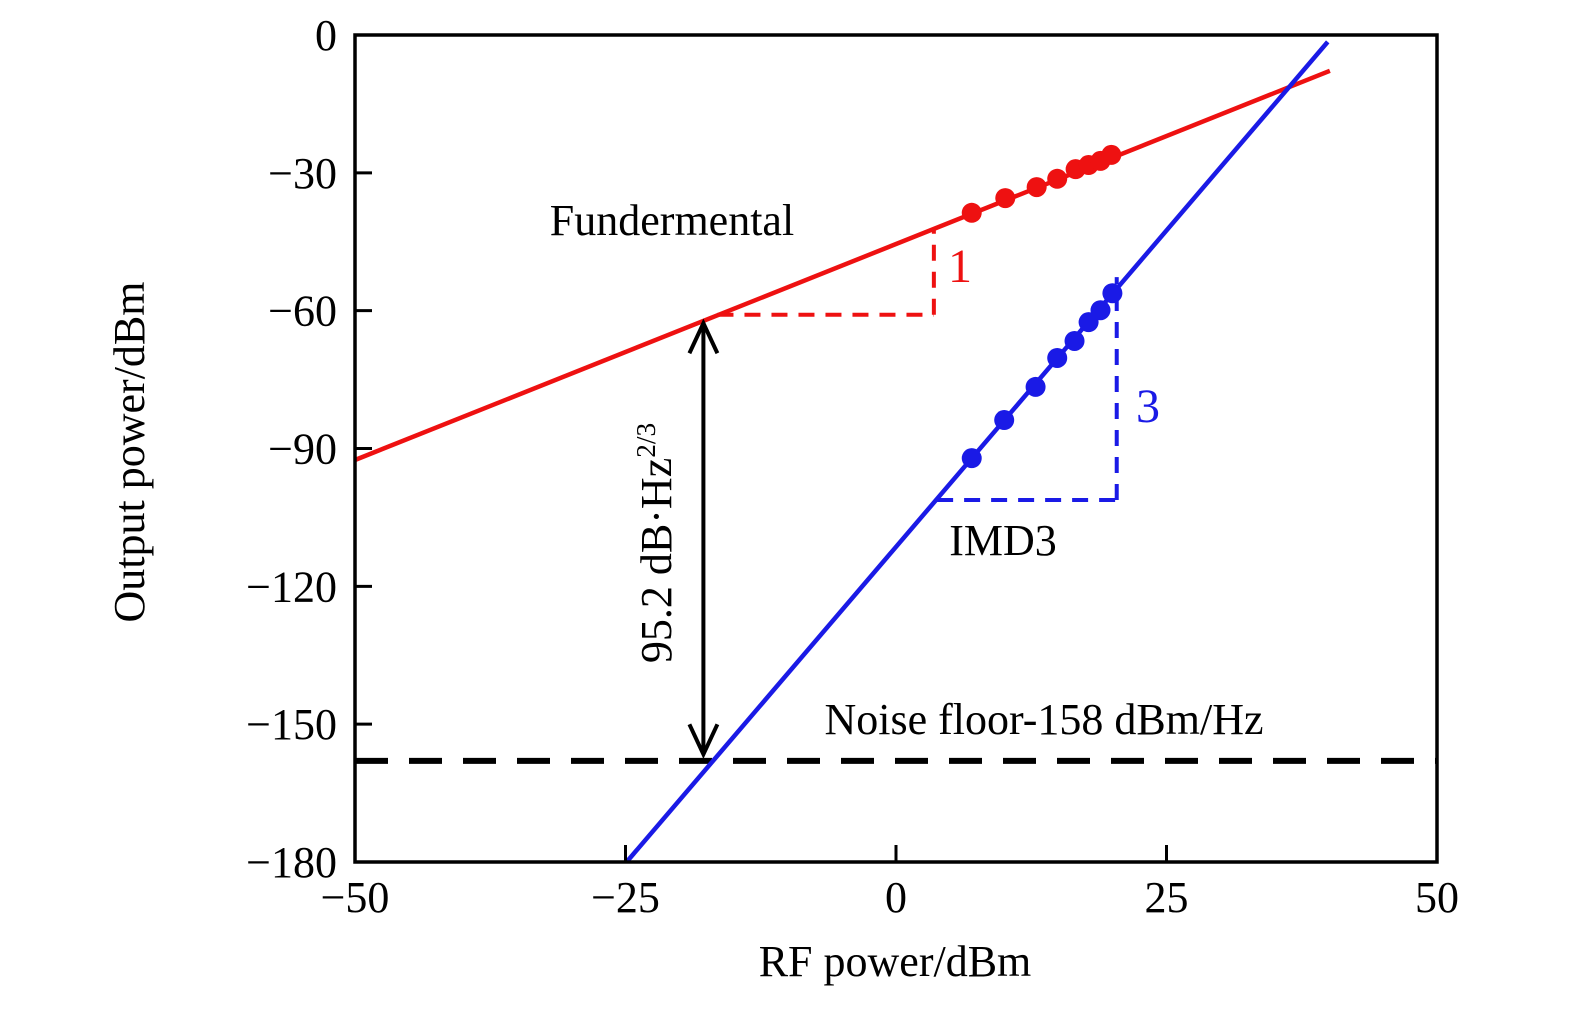  What do you see at coordinates (703, 336) in the screenshot?
I see `sfdr-arrow-head-top` at bounding box center [703, 336].